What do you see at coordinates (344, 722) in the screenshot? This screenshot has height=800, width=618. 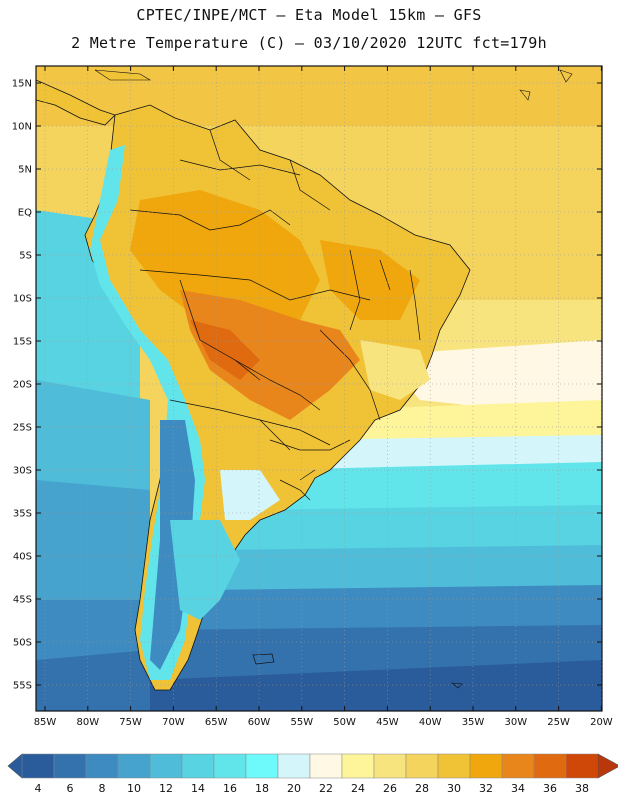 I see `lon-label: 50W` at bounding box center [344, 722].